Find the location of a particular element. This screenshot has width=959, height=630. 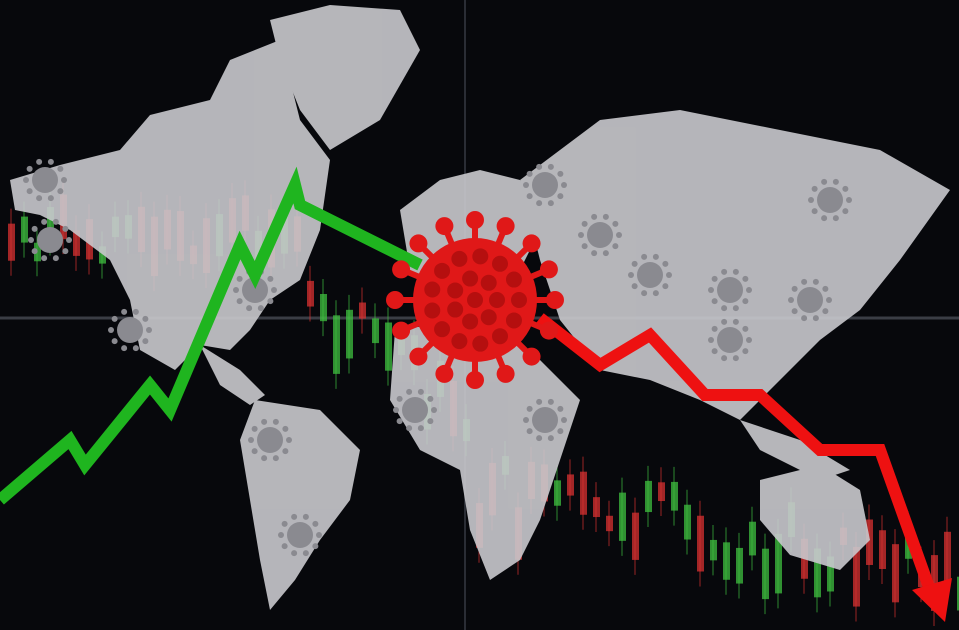

greenland is located at coordinates (345, 77).